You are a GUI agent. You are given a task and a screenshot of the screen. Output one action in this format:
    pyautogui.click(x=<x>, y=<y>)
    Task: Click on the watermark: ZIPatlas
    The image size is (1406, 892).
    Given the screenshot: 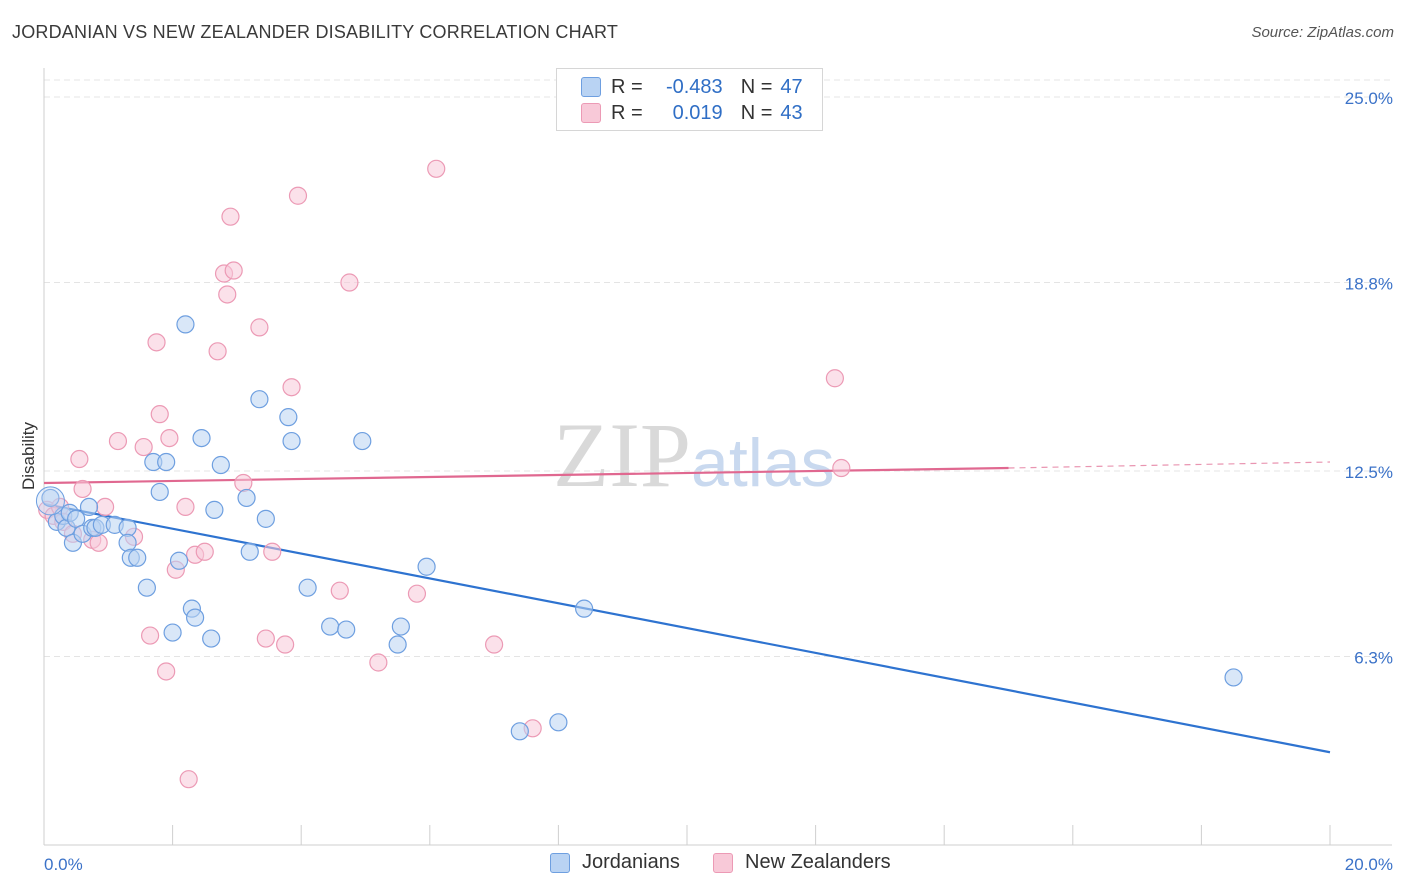 What is the action you would take?
    pyautogui.click(x=694, y=455)
    